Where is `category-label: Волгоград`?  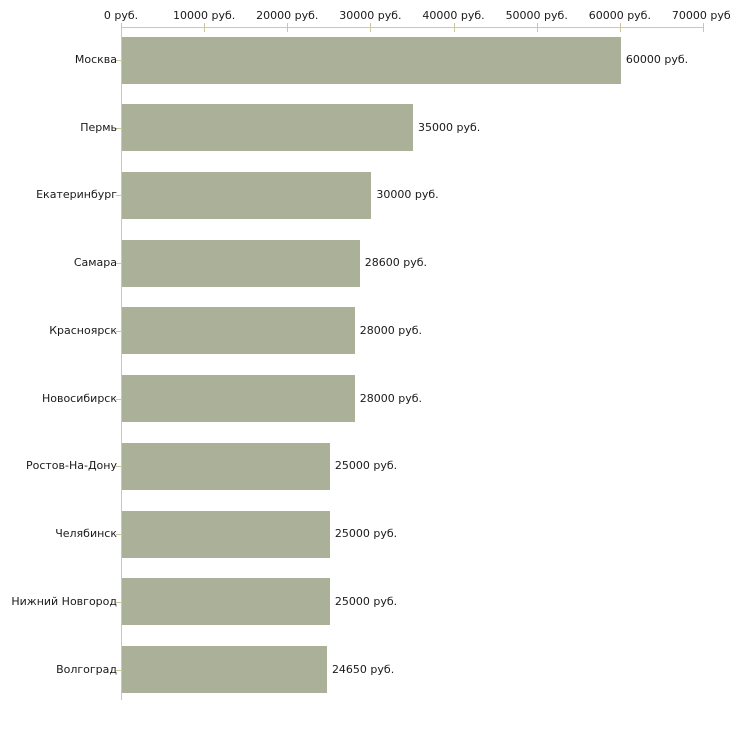
category-label: Волгоград is located at coordinates (86, 669).